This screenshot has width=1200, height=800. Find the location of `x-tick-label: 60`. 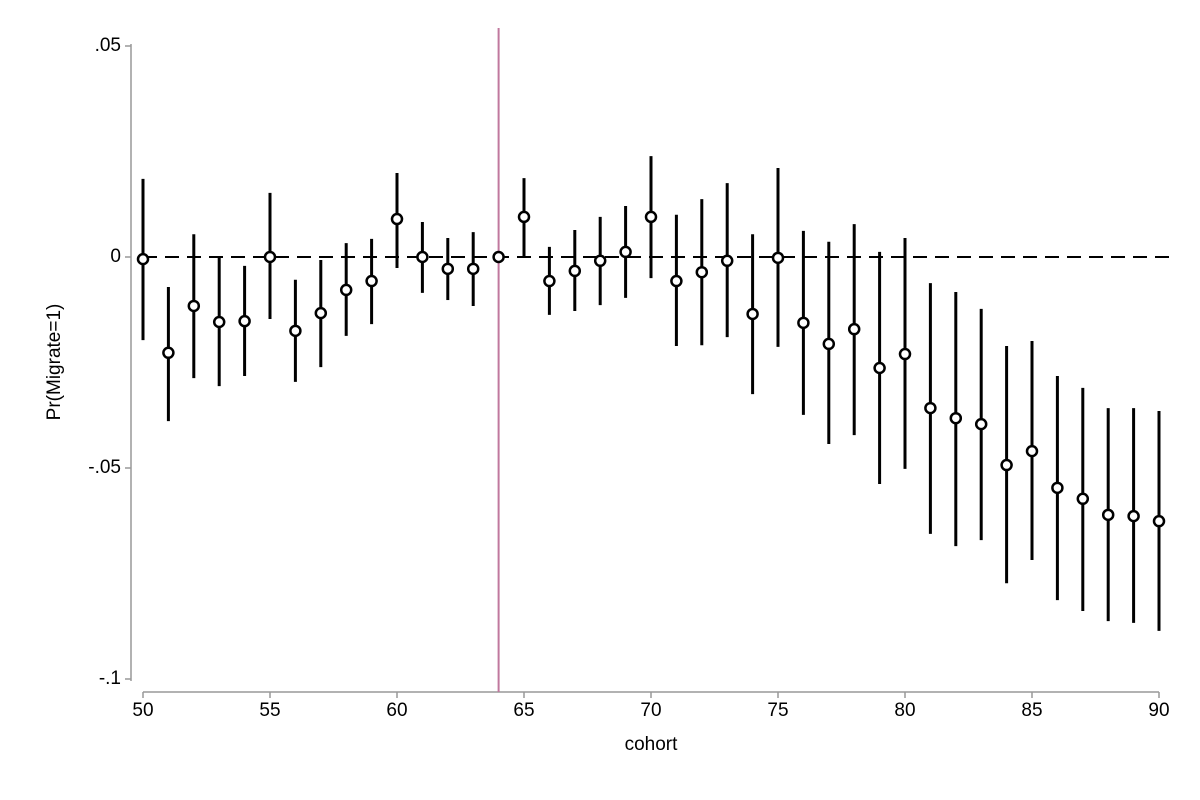

x-tick-label: 60 is located at coordinates (396, 710).